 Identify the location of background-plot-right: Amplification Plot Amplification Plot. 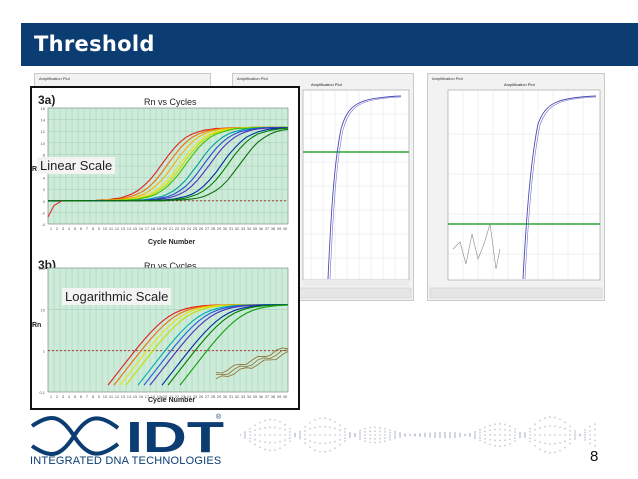
(516, 187).